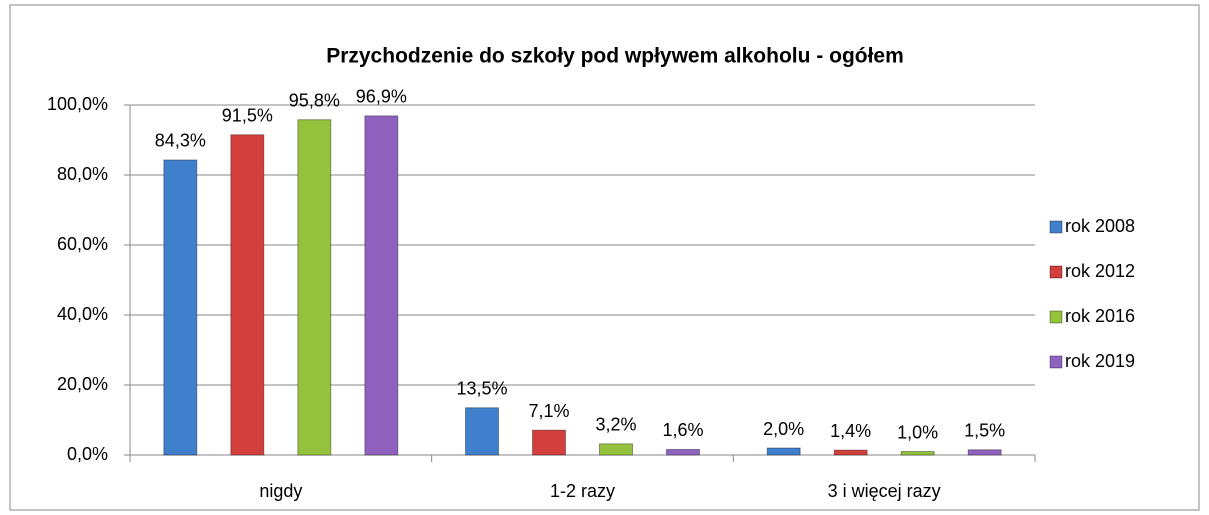 Image resolution: width=1209 pixels, height=515 pixels. I want to click on data-label: 1,4%, so click(850, 431).